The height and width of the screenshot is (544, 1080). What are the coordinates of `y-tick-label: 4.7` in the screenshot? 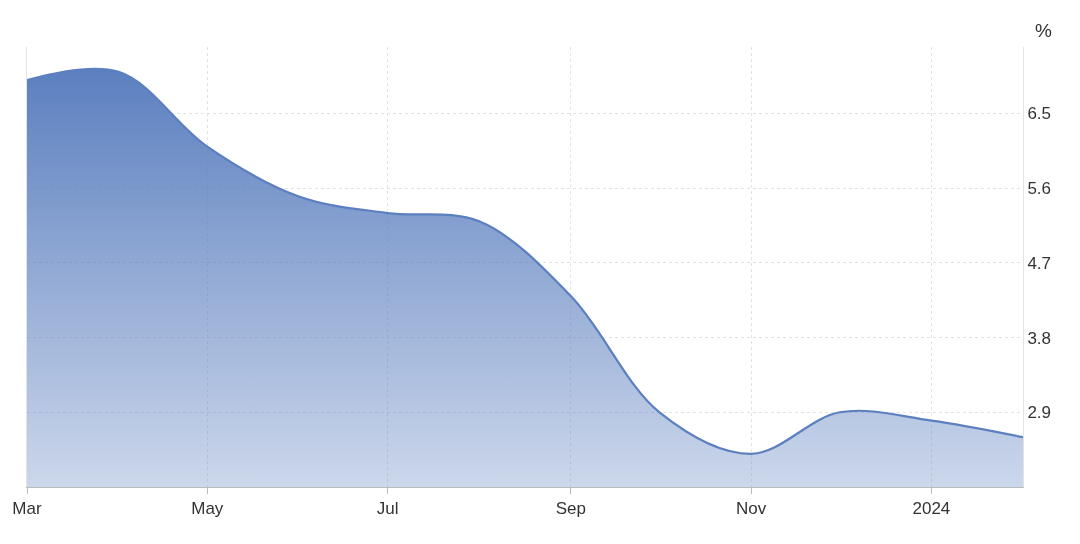 It's located at (1039, 263).